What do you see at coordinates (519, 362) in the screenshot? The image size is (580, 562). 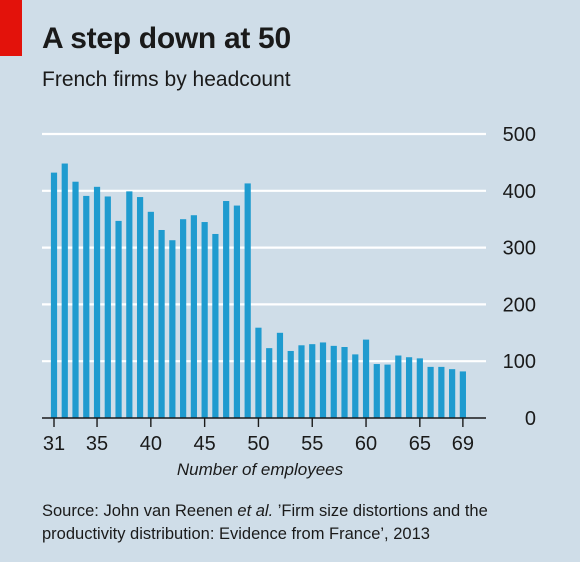 I see `y-tick-label: 100` at bounding box center [519, 362].